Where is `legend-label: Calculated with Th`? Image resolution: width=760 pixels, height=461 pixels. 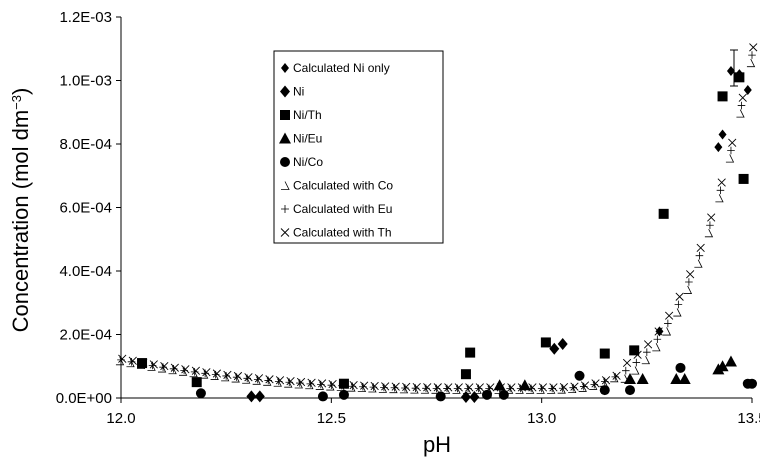
legend-label: Calculated with Th is located at coordinates (342, 233).